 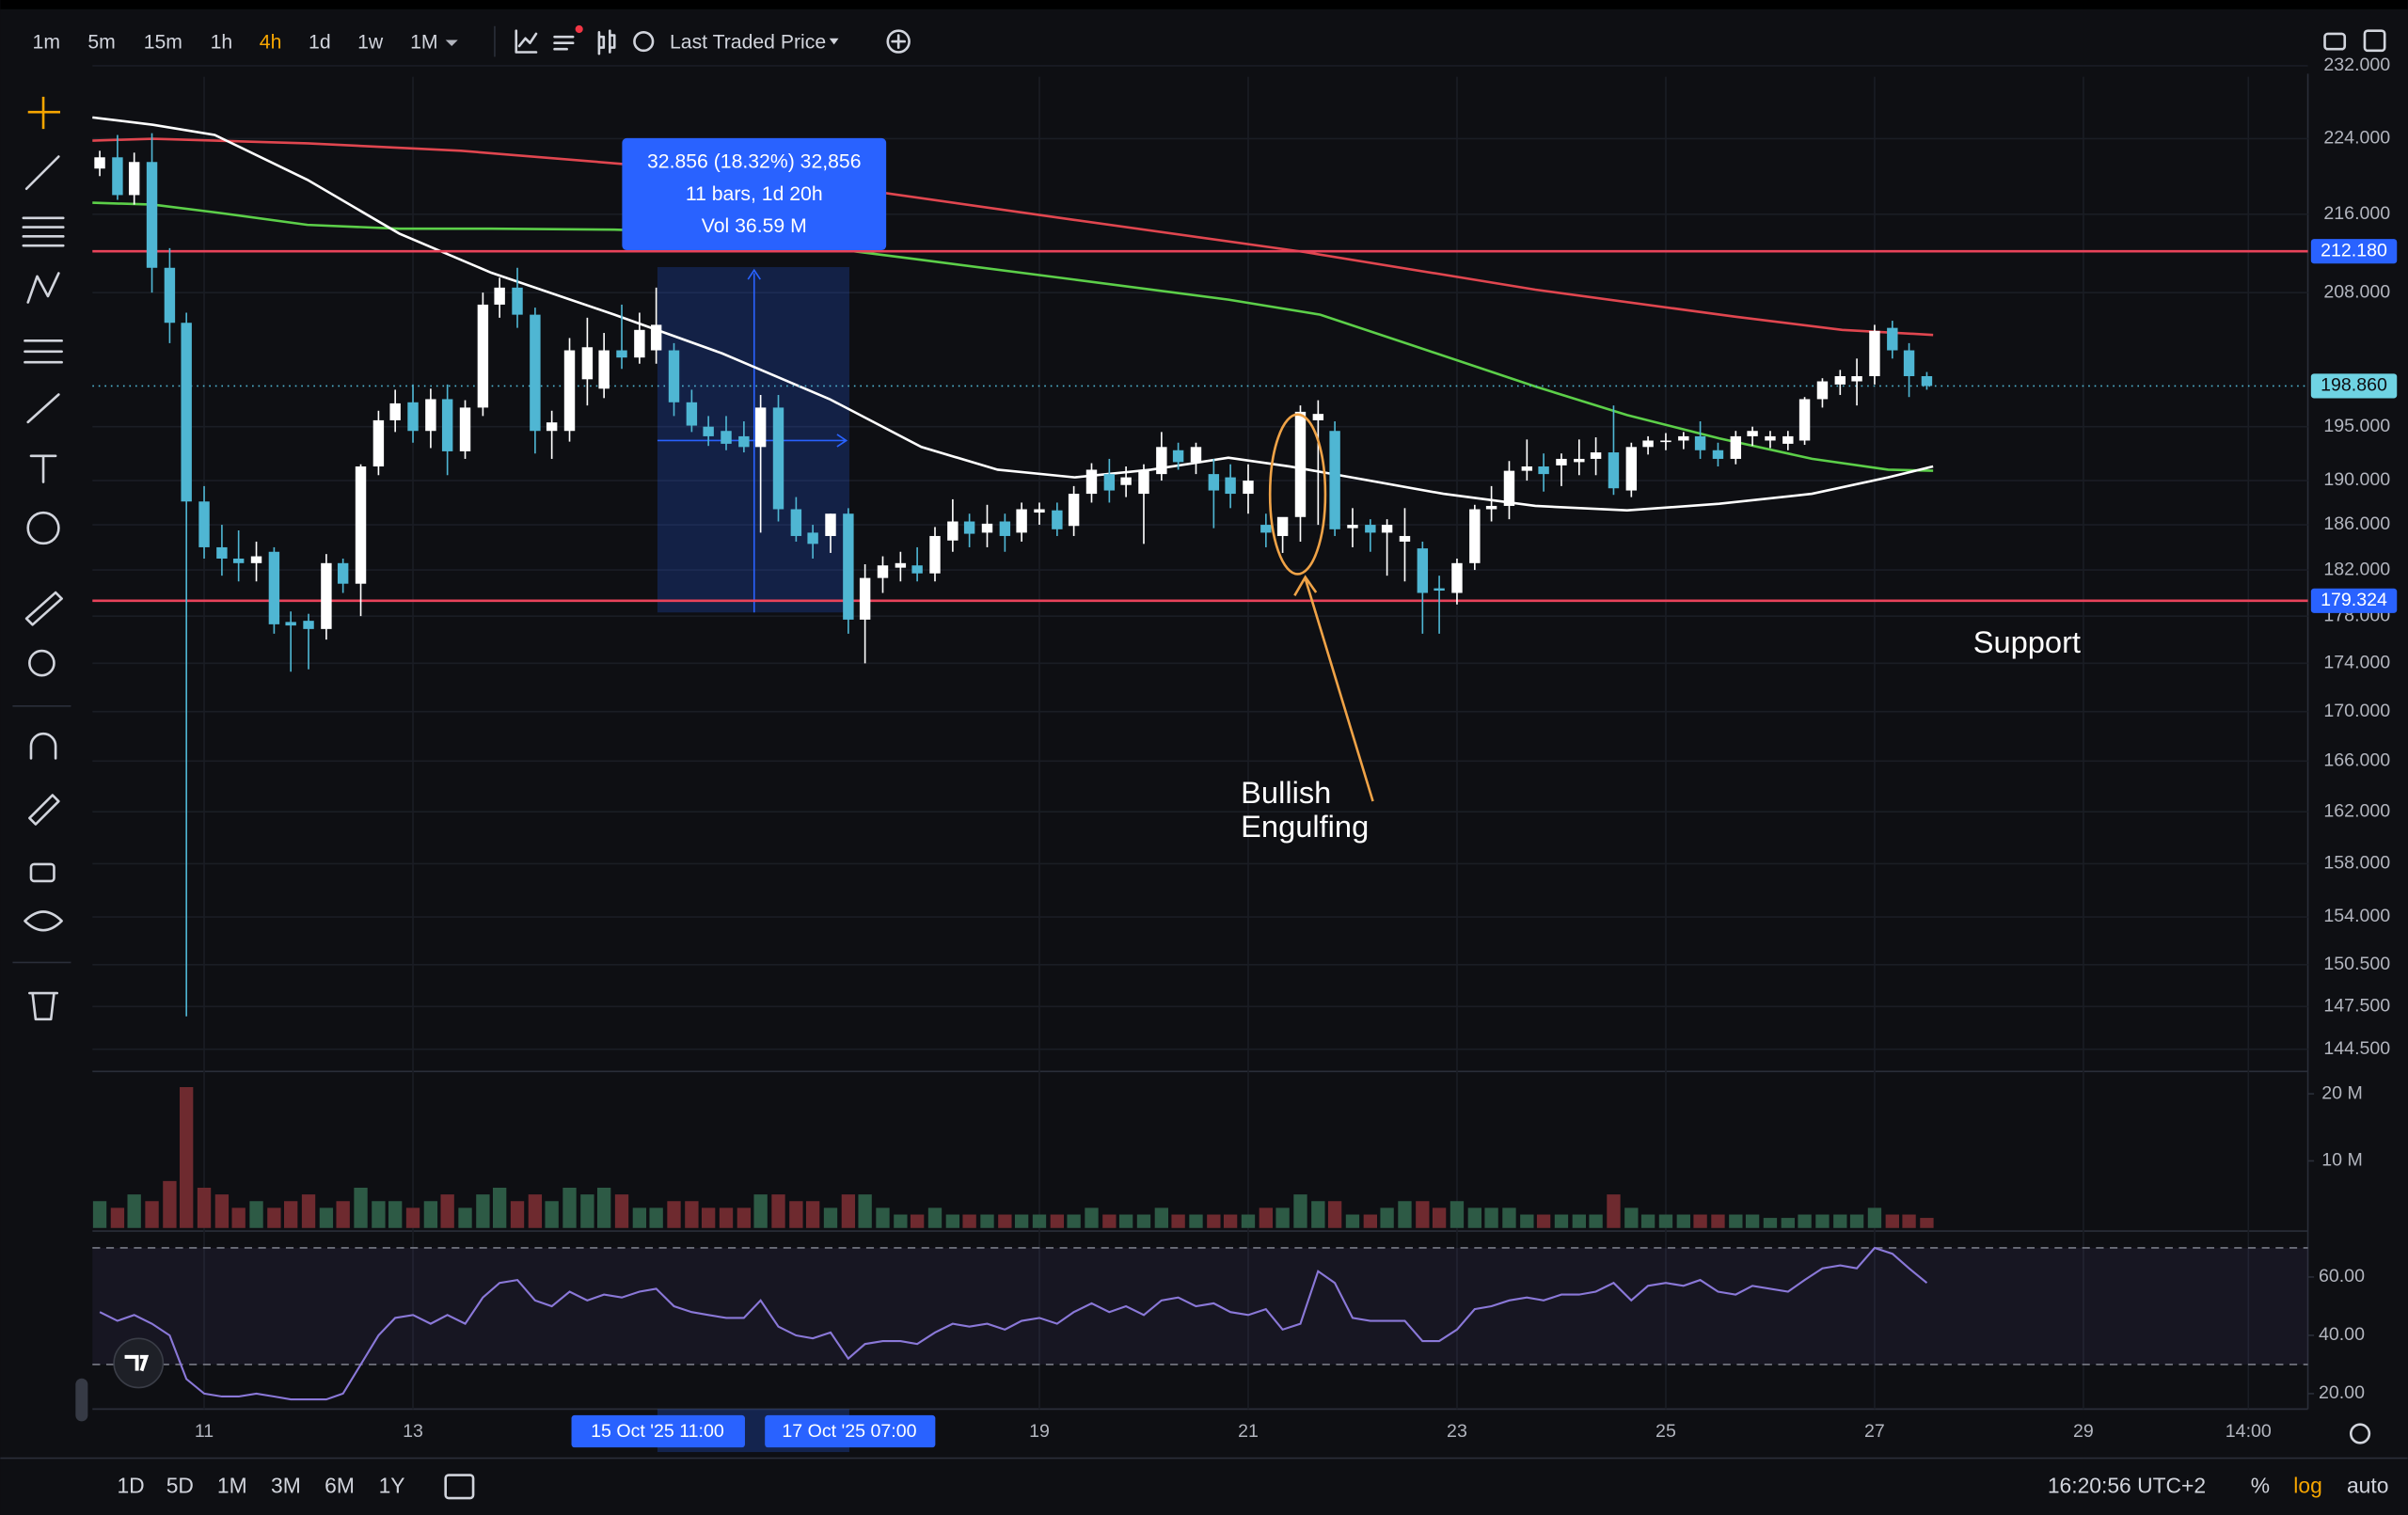 I want to click on x-tick-label: 27, so click(x=1875, y=1431).